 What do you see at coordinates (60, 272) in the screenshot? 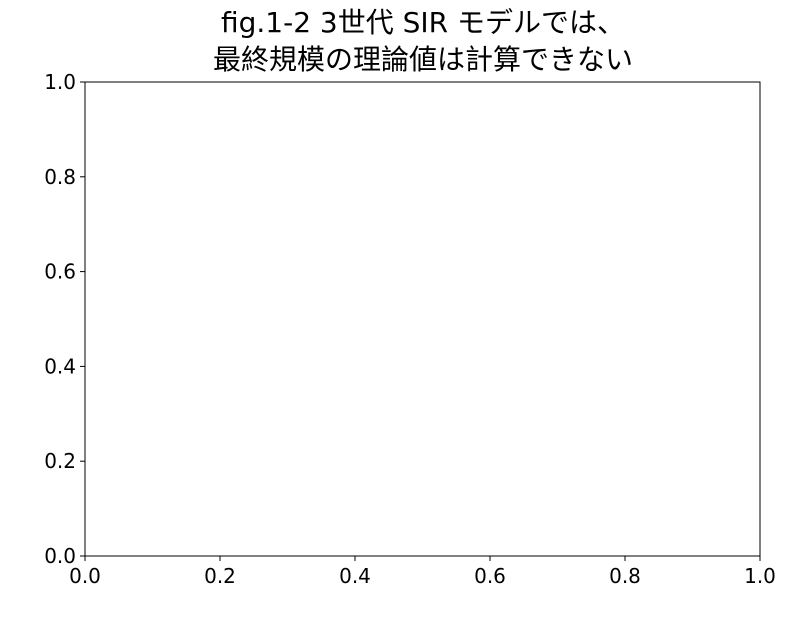
I see `y-tick-label: 0.6` at bounding box center [60, 272].